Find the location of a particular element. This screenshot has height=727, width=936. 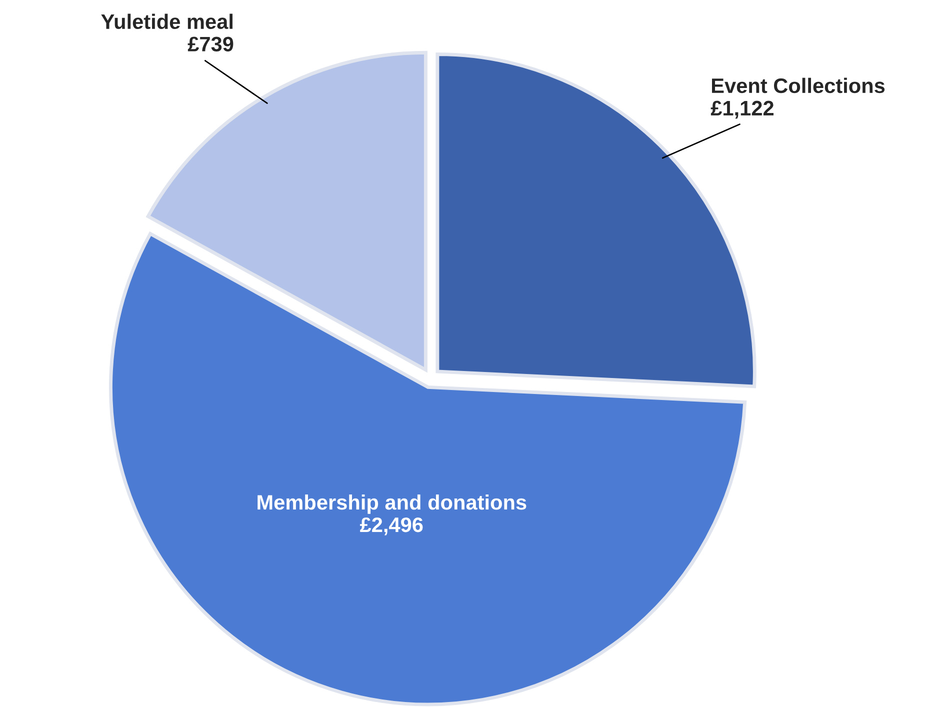

slice-label: Membership and donations is located at coordinates (392, 504).